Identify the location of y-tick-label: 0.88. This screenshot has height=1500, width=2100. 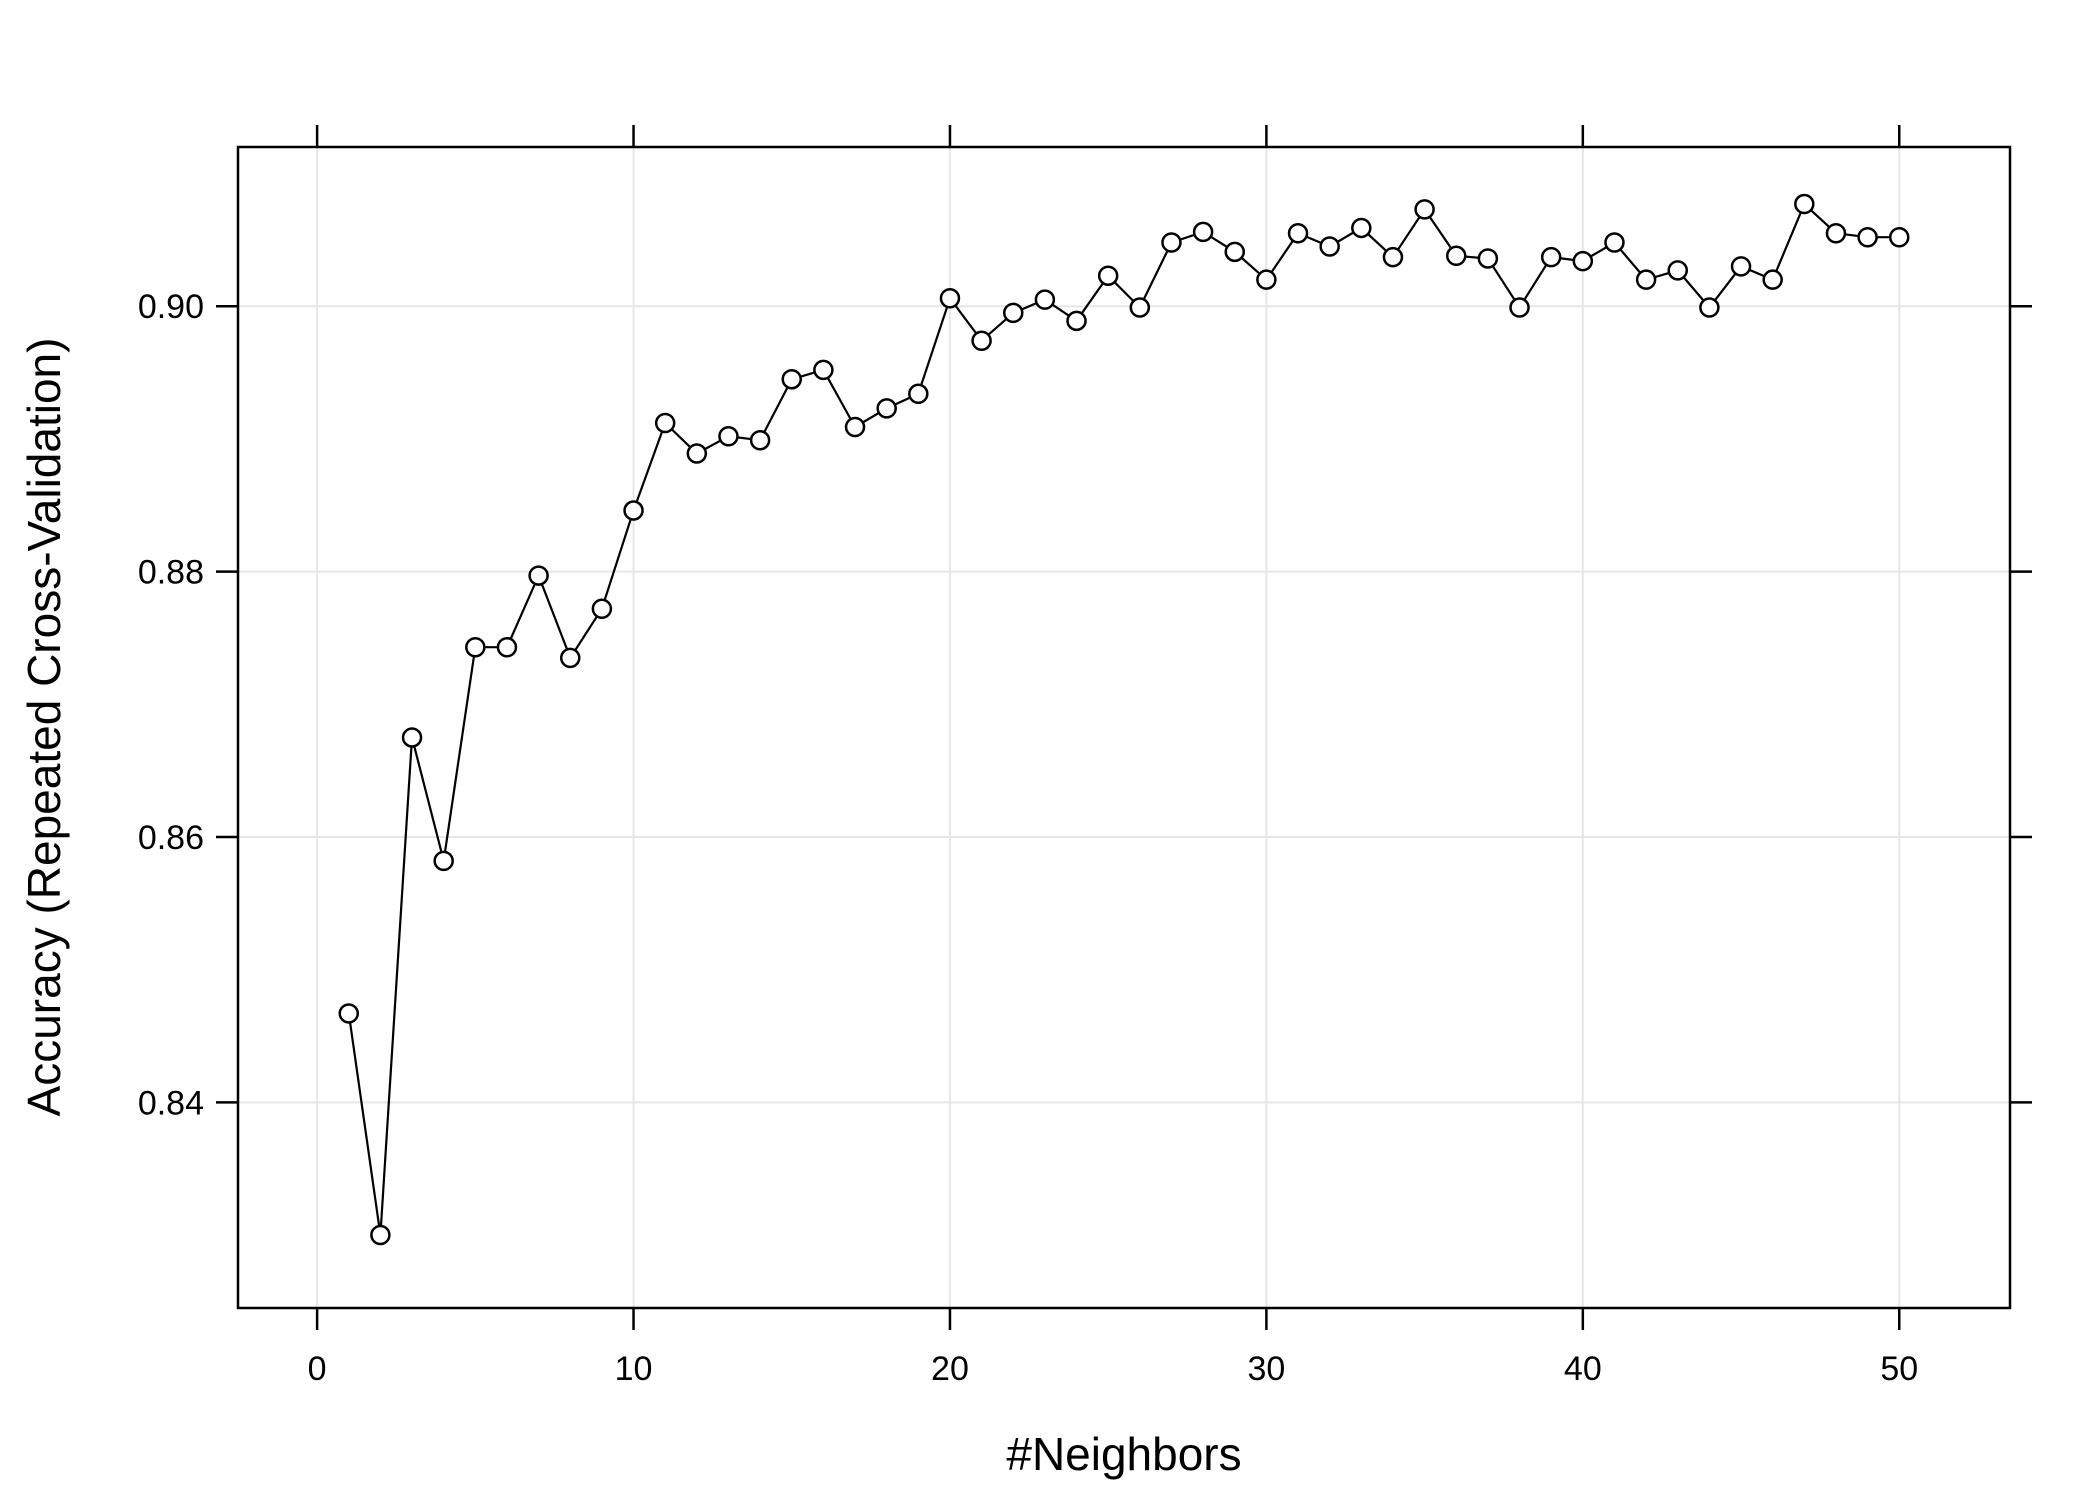
(171, 573).